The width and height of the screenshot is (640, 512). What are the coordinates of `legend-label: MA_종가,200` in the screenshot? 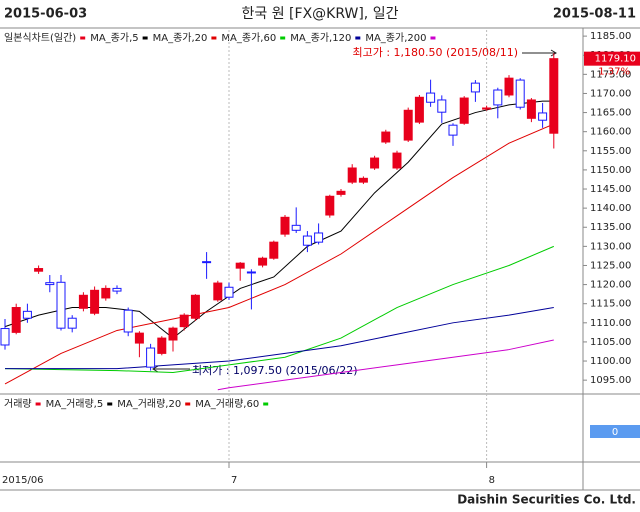 It's located at (395, 38).